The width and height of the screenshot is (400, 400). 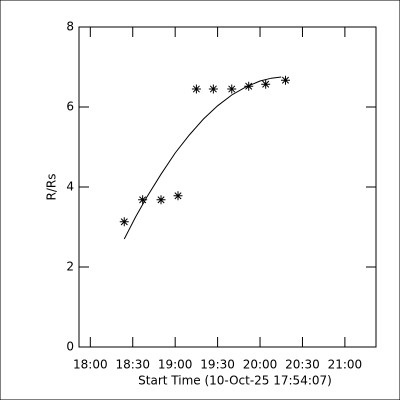 I want to click on x-tick-label: 19:30, so click(x=217, y=365).